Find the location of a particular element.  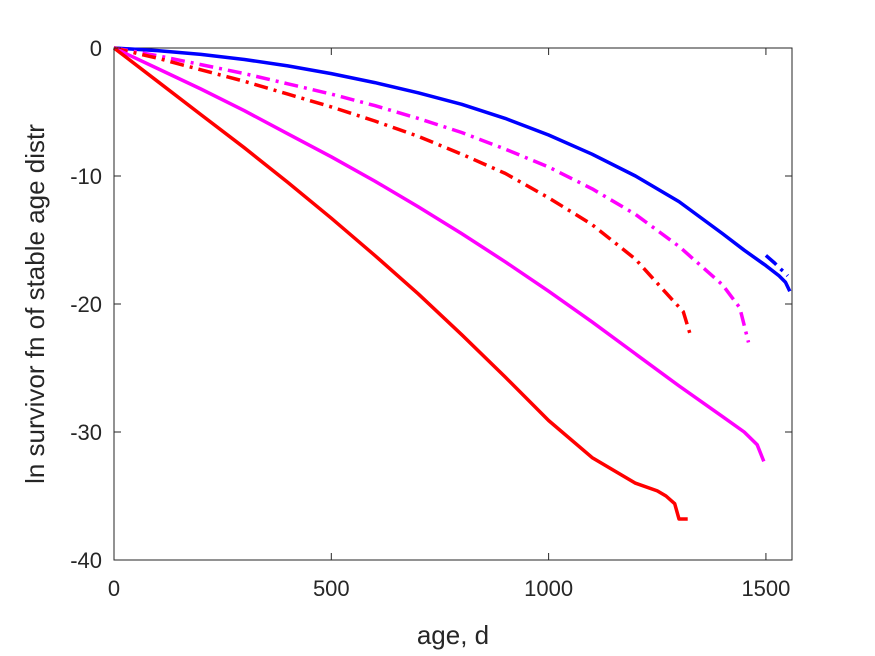

x-tick-label: 0 is located at coordinates (114, 588).